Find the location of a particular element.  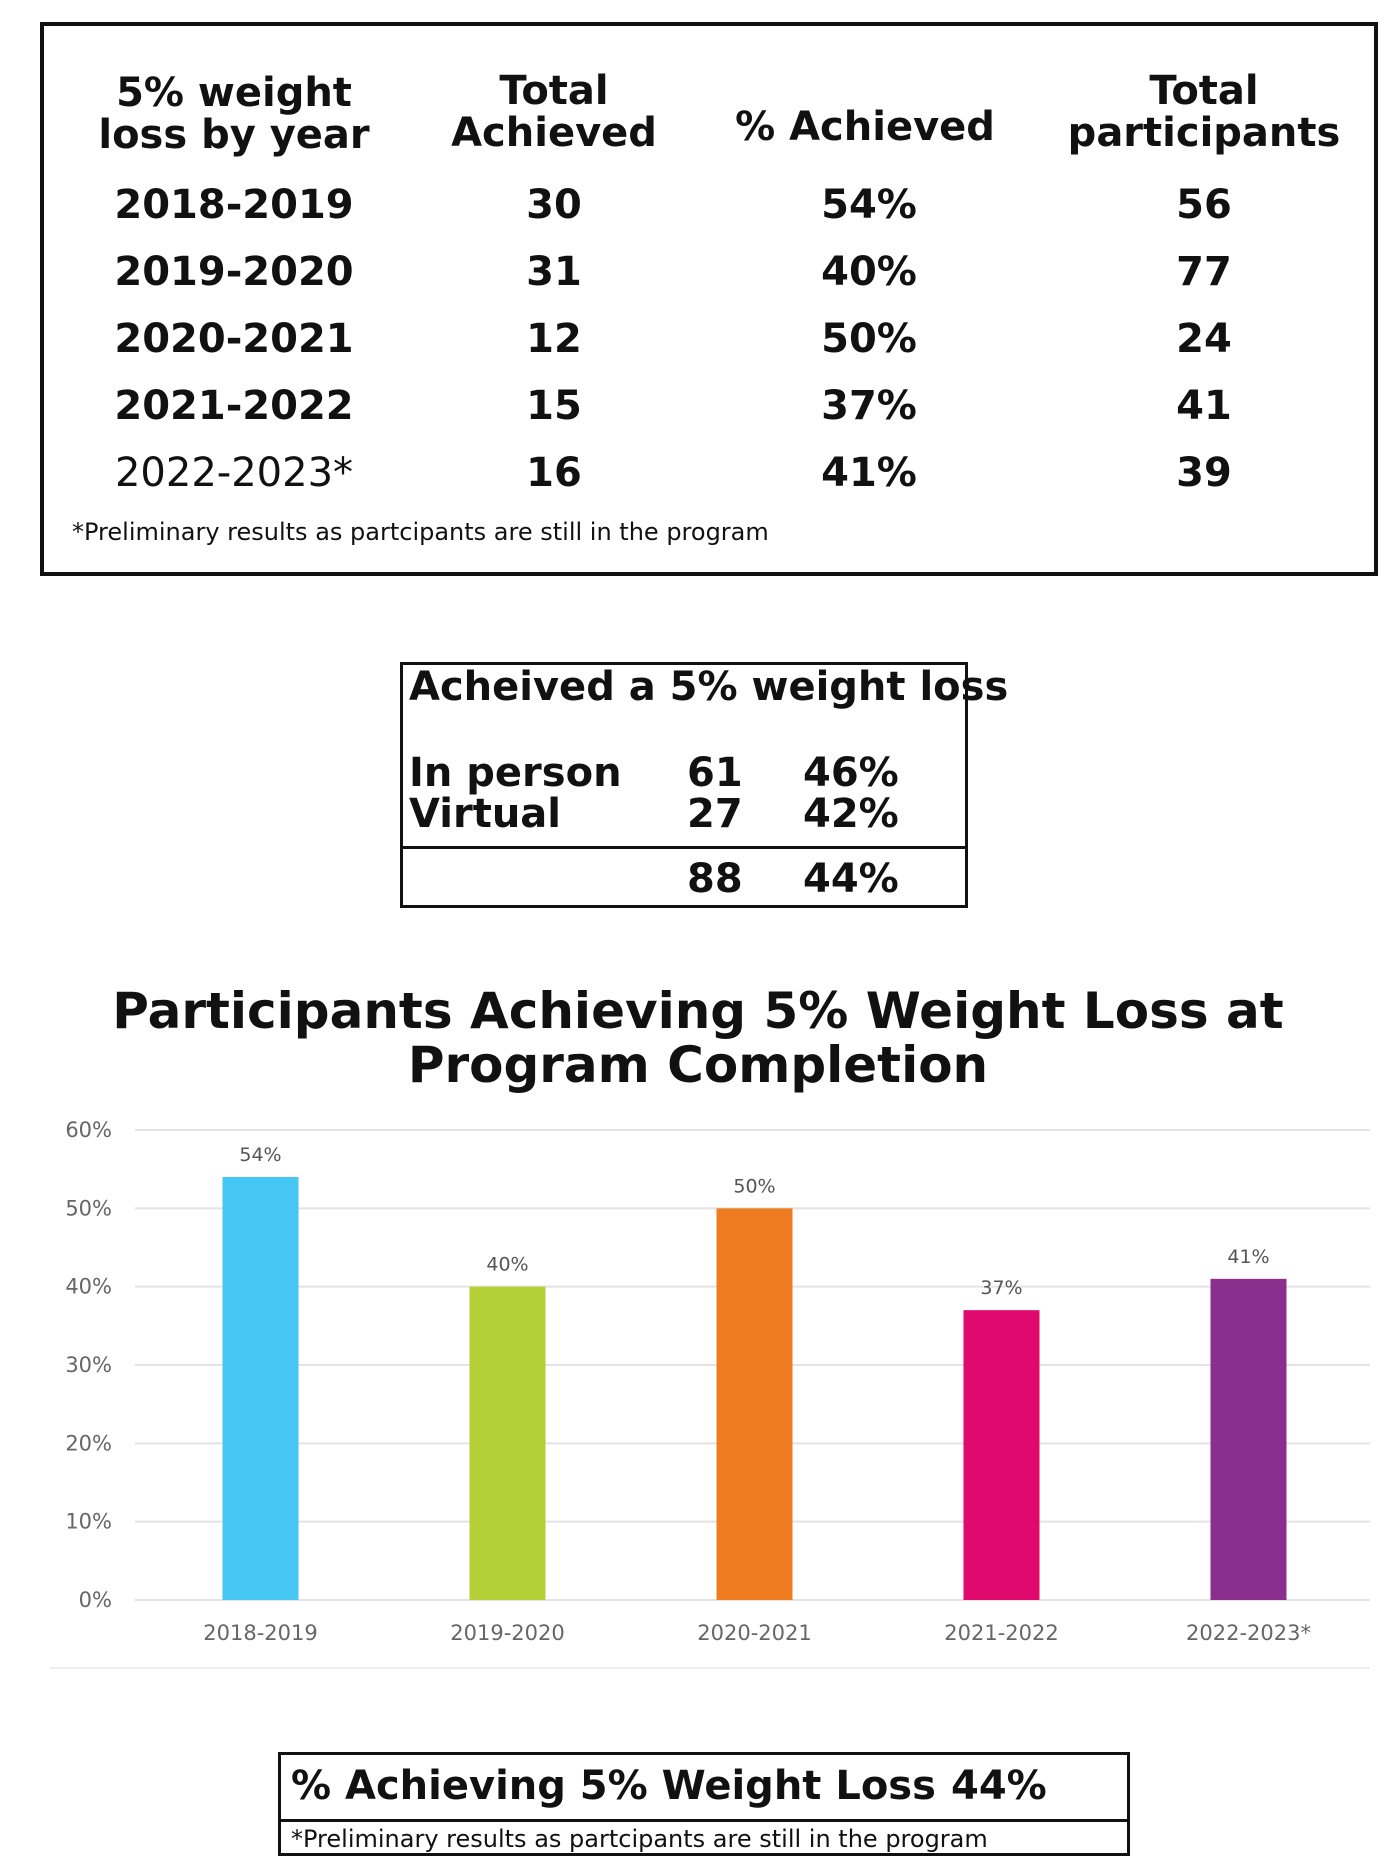

summary-row-count: 61 is located at coordinates (715, 773).